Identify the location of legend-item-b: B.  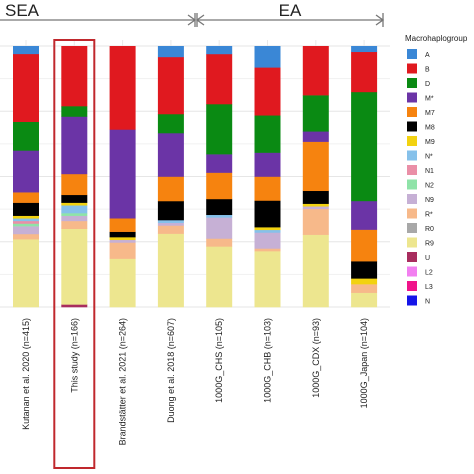
(418, 68).